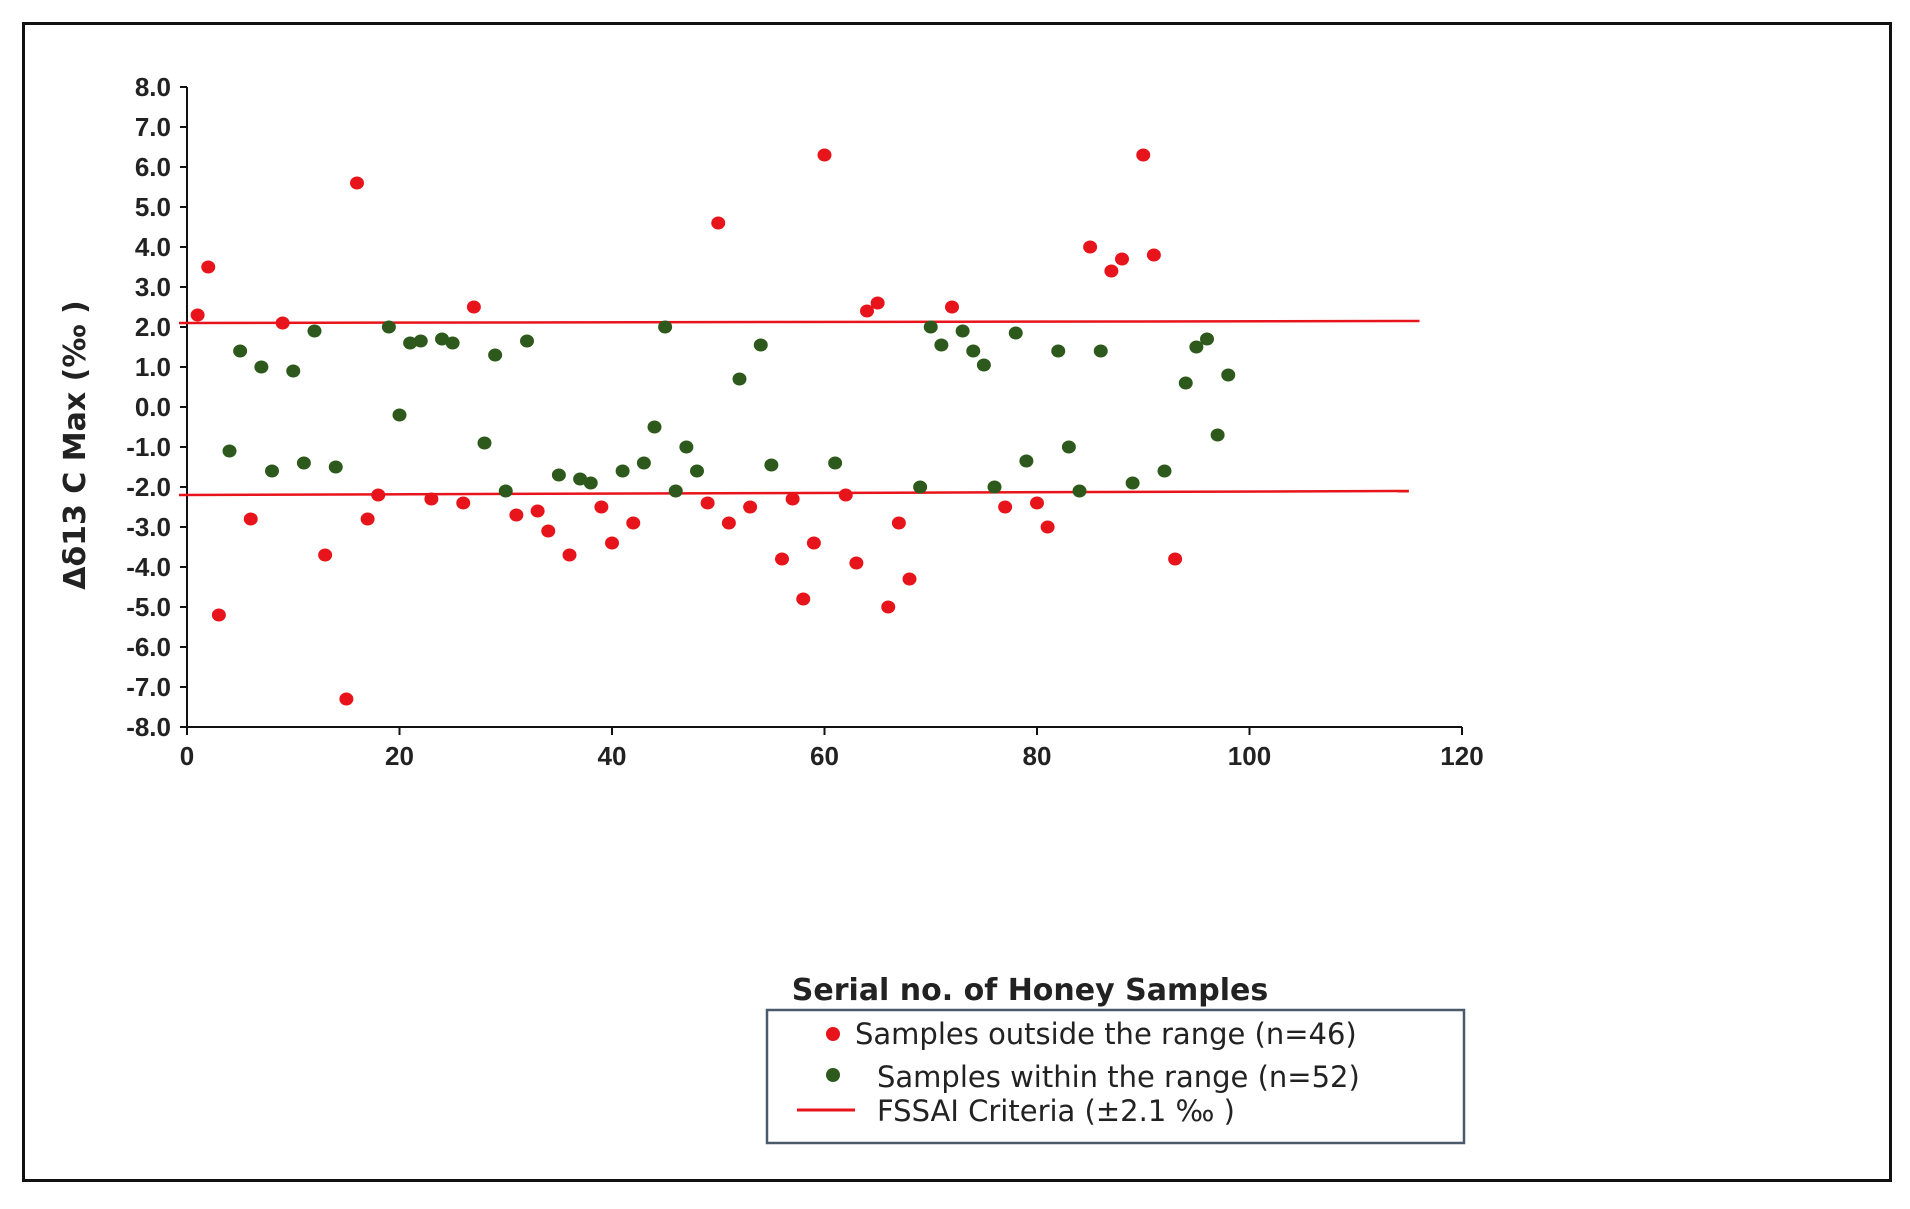  What do you see at coordinates (153, 247) in the screenshot?
I see `y-tick-label: 4.0` at bounding box center [153, 247].